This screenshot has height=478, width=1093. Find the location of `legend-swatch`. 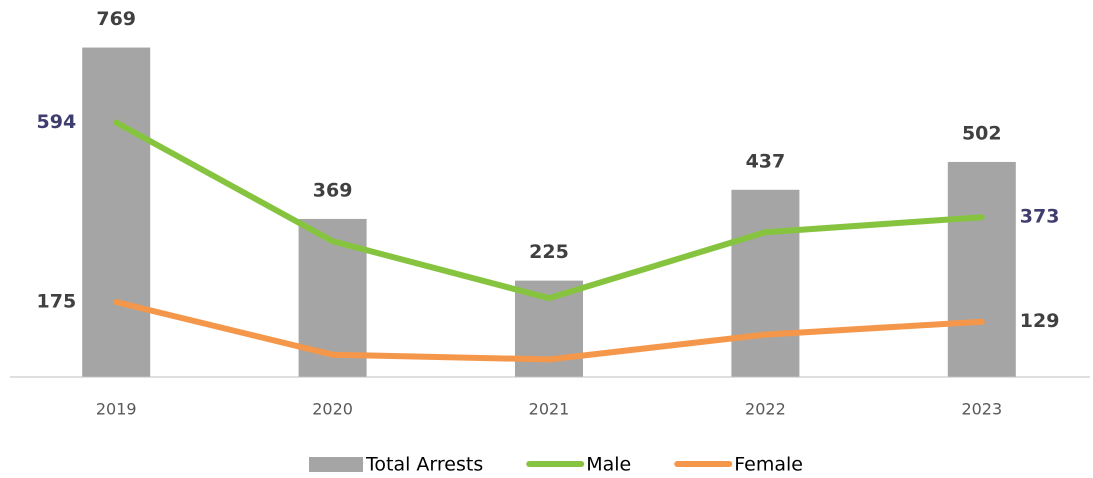

legend-swatch is located at coordinates (336, 464).